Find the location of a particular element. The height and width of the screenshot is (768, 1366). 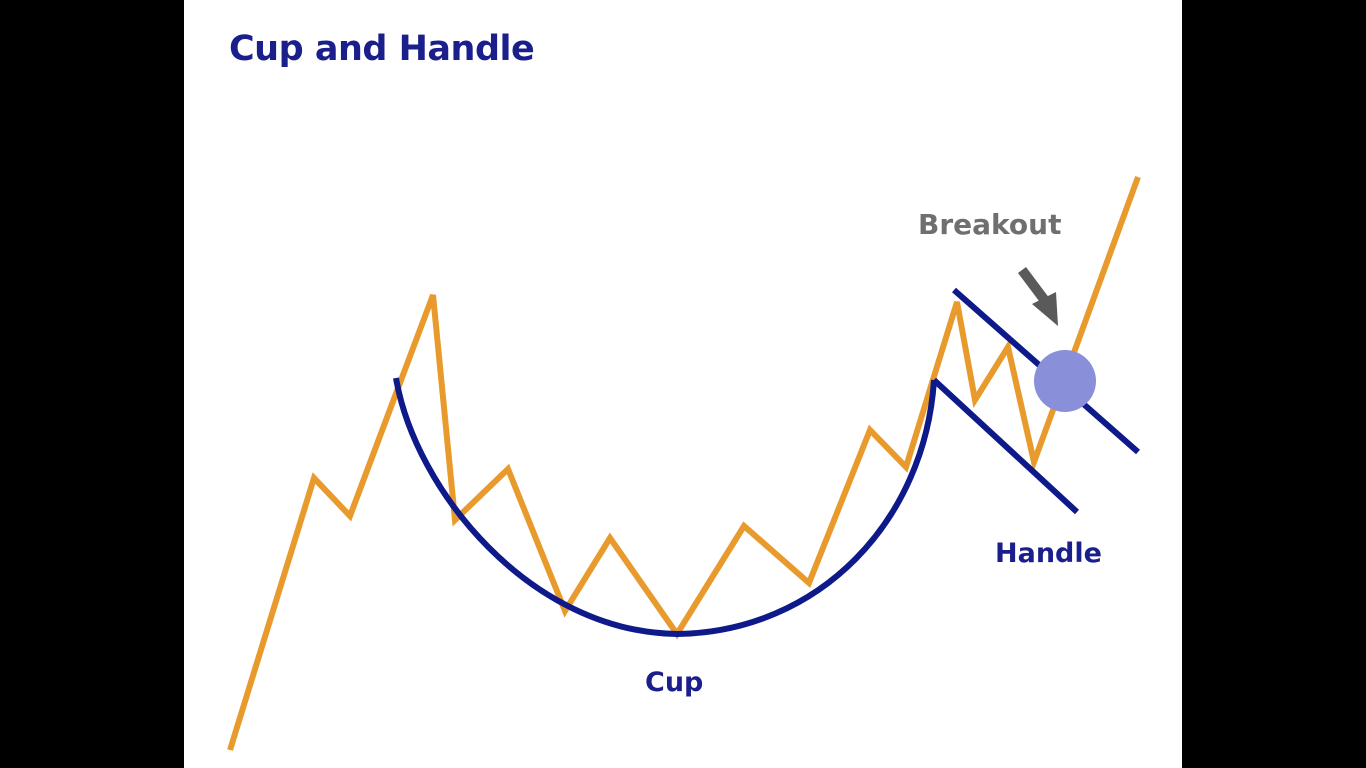

breakout-label: Breakout is located at coordinates (989, 224).